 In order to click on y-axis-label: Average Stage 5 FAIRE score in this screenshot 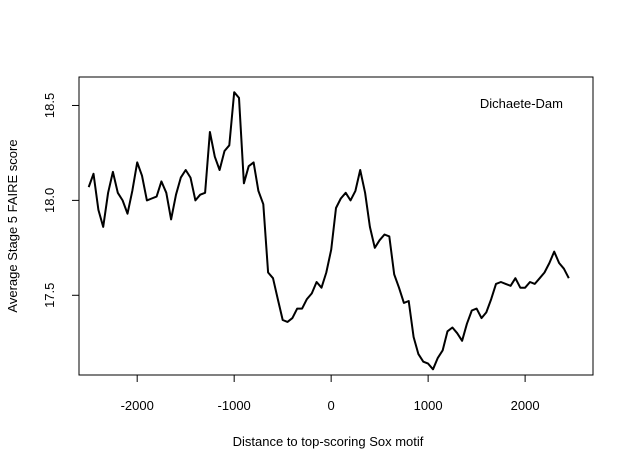, I will do `click(12, 225)`.